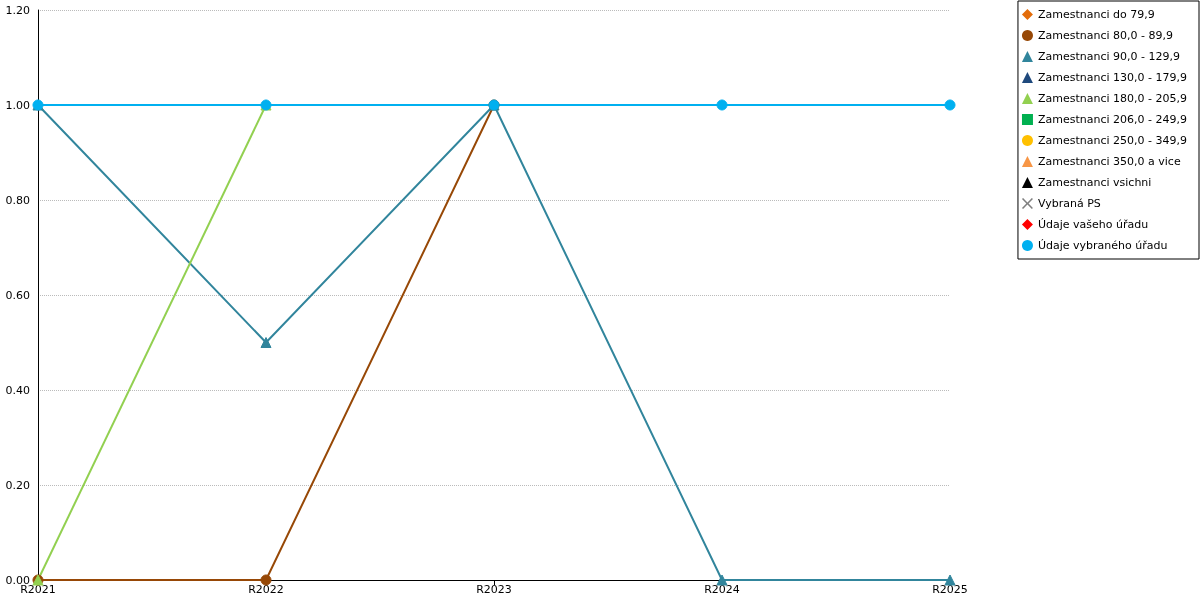 The height and width of the screenshot is (600, 1200). Describe the element at coordinates (17, 295) in the screenshot. I see `y-tick-label: 0.60` at that location.